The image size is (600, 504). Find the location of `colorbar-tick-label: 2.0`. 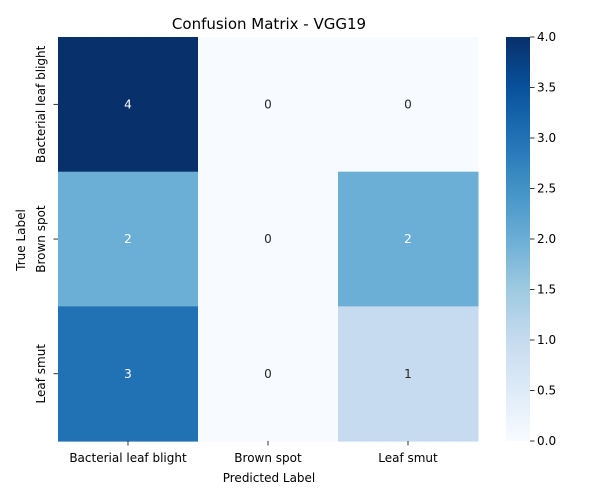

colorbar-tick-label: 2.0 is located at coordinates (546, 239).